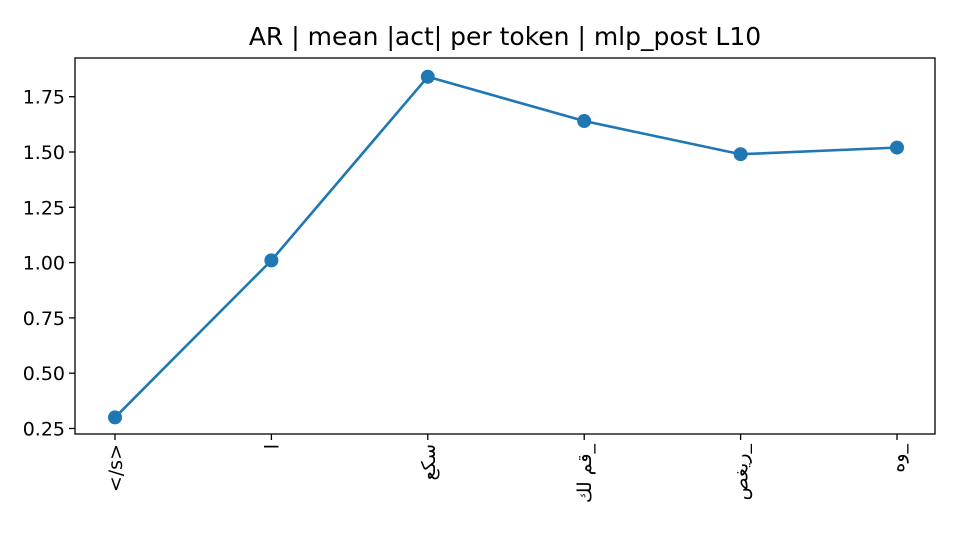 This screenshot has width=960, height=560. What do you see at coordinates (44, 98) in the screenshot?
I see `y-tick-label: 1.75` at bounding box center [44, 98].